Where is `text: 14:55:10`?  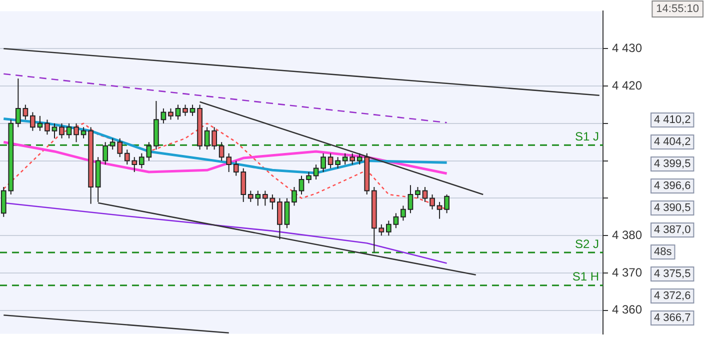 text: 14:55:10 is located at coordinates (678, 9).